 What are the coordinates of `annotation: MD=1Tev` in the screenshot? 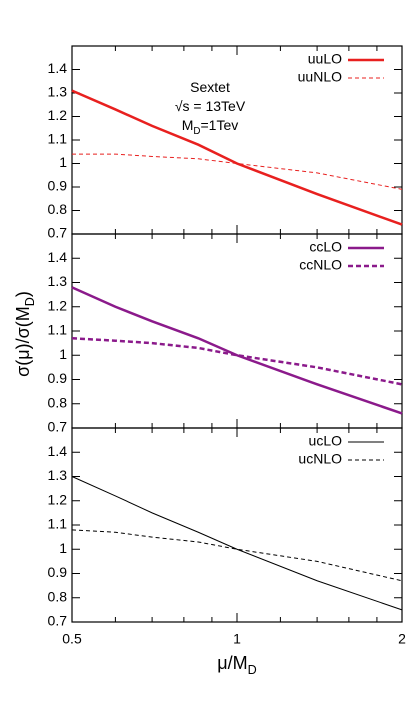 It's located at (210, 127).